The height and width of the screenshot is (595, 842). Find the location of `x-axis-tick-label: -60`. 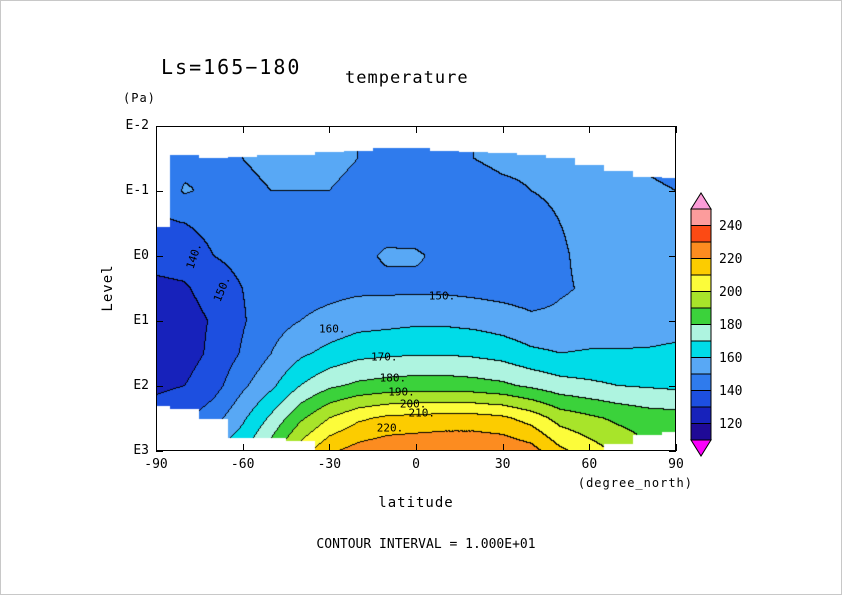

x-axis-tick-label: -60 is located at coordinates (242, 464).